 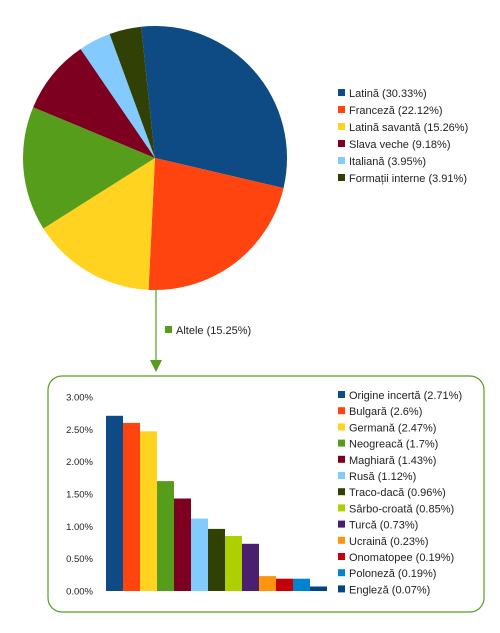 I want to click on bar-legend-label: Poloneză (0.19%), so click(x=392, y=574).